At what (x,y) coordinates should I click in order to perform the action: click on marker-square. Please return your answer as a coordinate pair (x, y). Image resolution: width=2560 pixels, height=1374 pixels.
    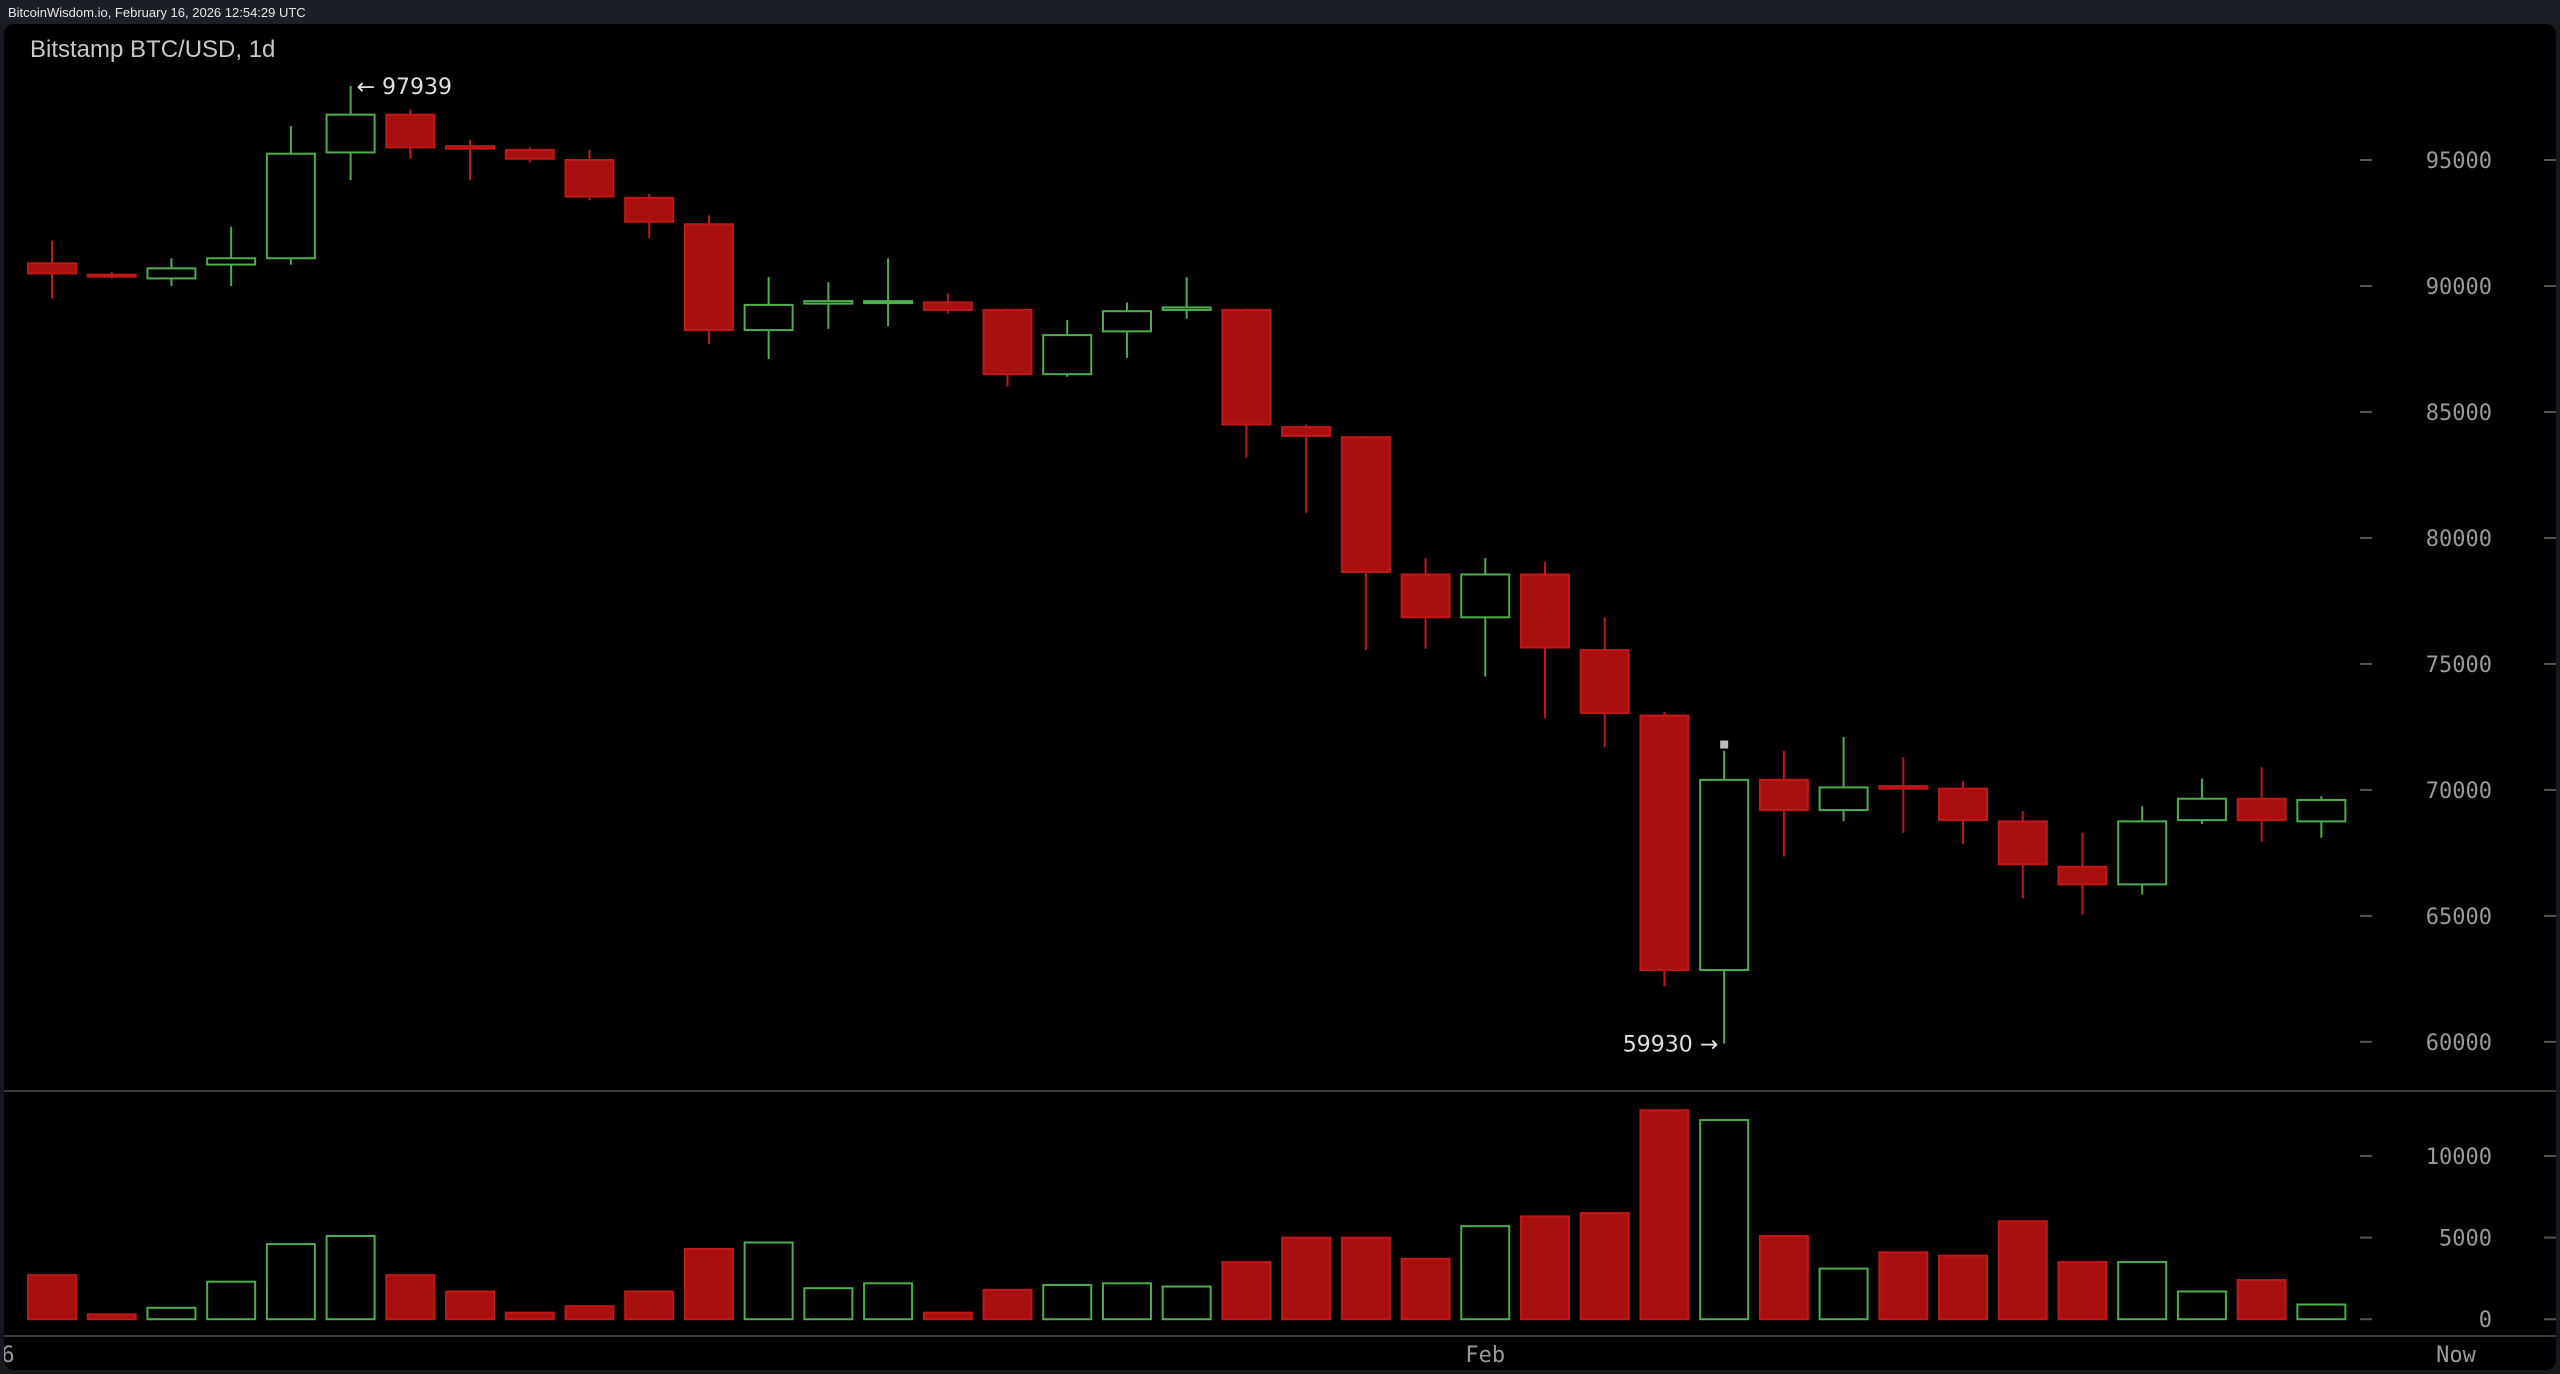
    Looking at the image, I should click on (1724, 744).